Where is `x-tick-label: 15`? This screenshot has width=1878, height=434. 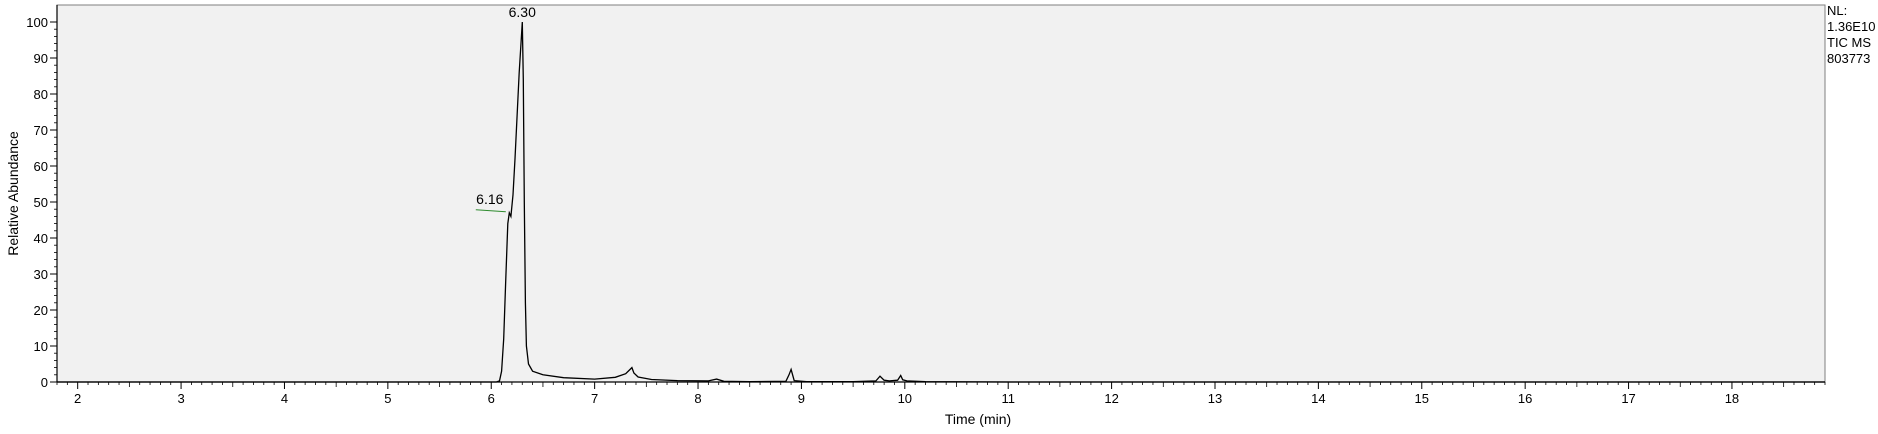 x-tick-label: 15 is located at coordinates (1422, 398).